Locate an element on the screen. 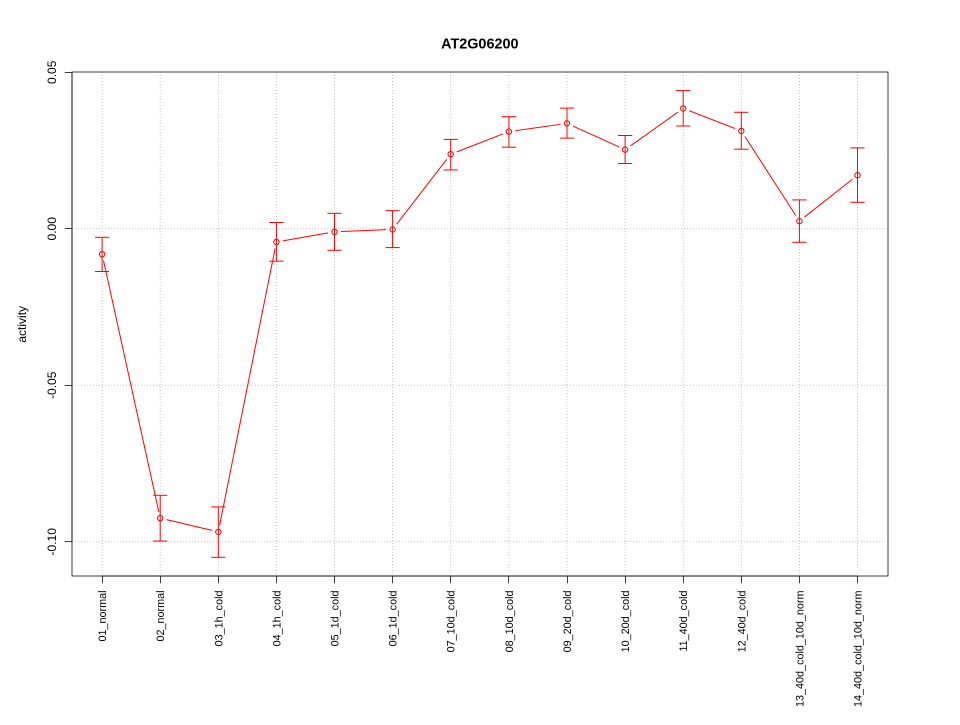 The image size is (960, 725). svg-text: 04_1h_cold is located at coordinates (277, 619).